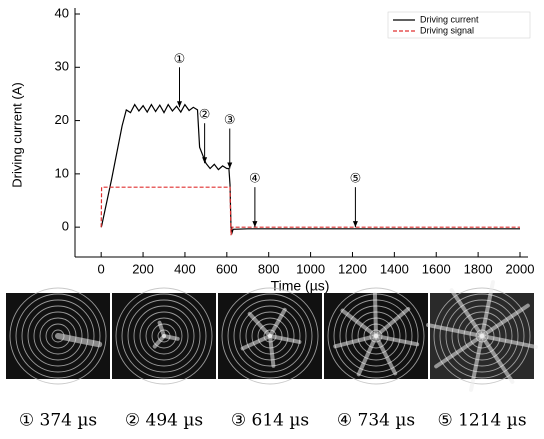 The height and width of the screenshot is (439, 544). I want to click on caption: ② 494 µs, so click(164, 421).